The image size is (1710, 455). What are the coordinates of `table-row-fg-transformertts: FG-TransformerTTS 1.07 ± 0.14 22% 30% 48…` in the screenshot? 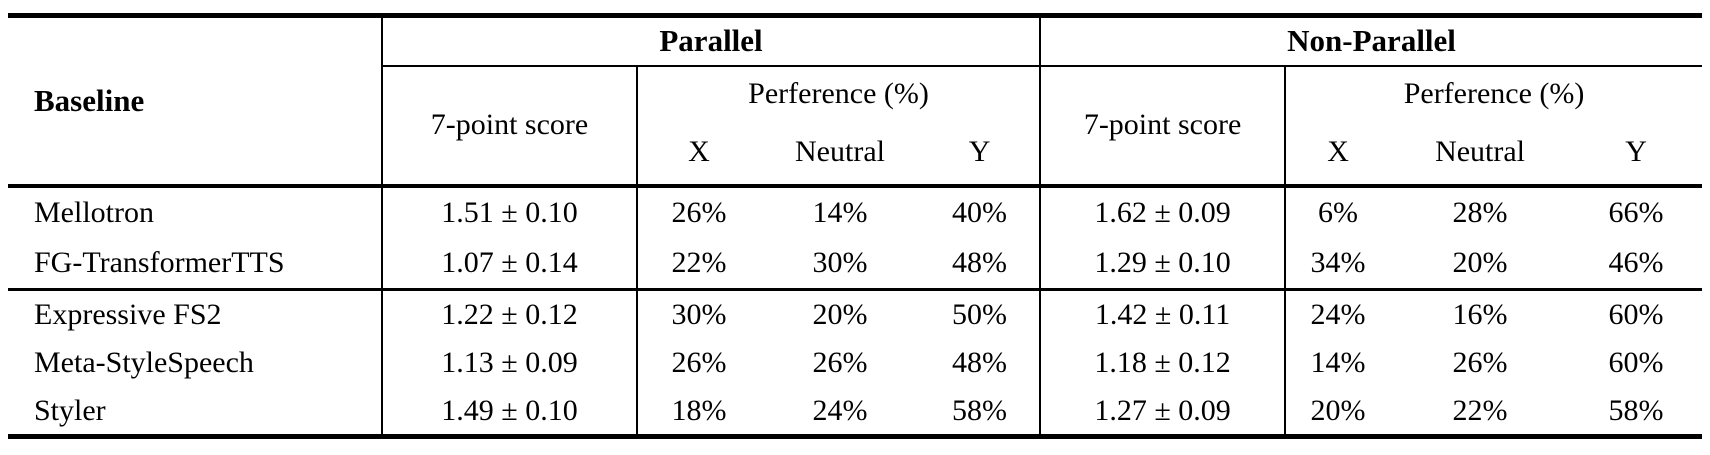 It's located at (855, 264).